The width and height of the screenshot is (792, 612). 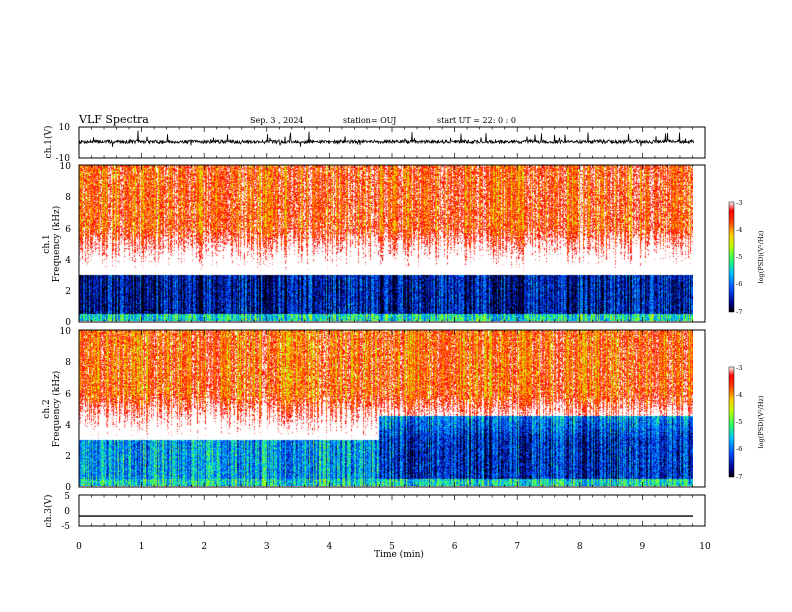 What do you see at coordinates (739, 203) in the screenshot?
I see `ch1-colorbar-tick-m3: -3` at bounding box center [739, 203].